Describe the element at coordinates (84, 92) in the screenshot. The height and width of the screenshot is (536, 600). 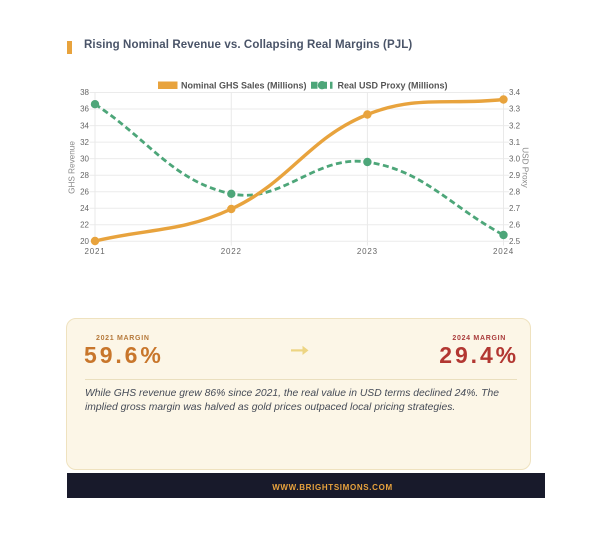
I see `svg-text: 38` at that location.